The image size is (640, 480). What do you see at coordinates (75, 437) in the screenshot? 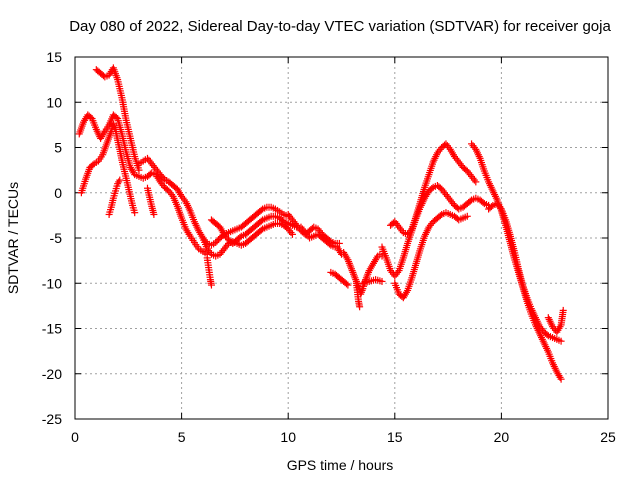
I see `x-tick-label: 0` at bounding box center [75, 437].